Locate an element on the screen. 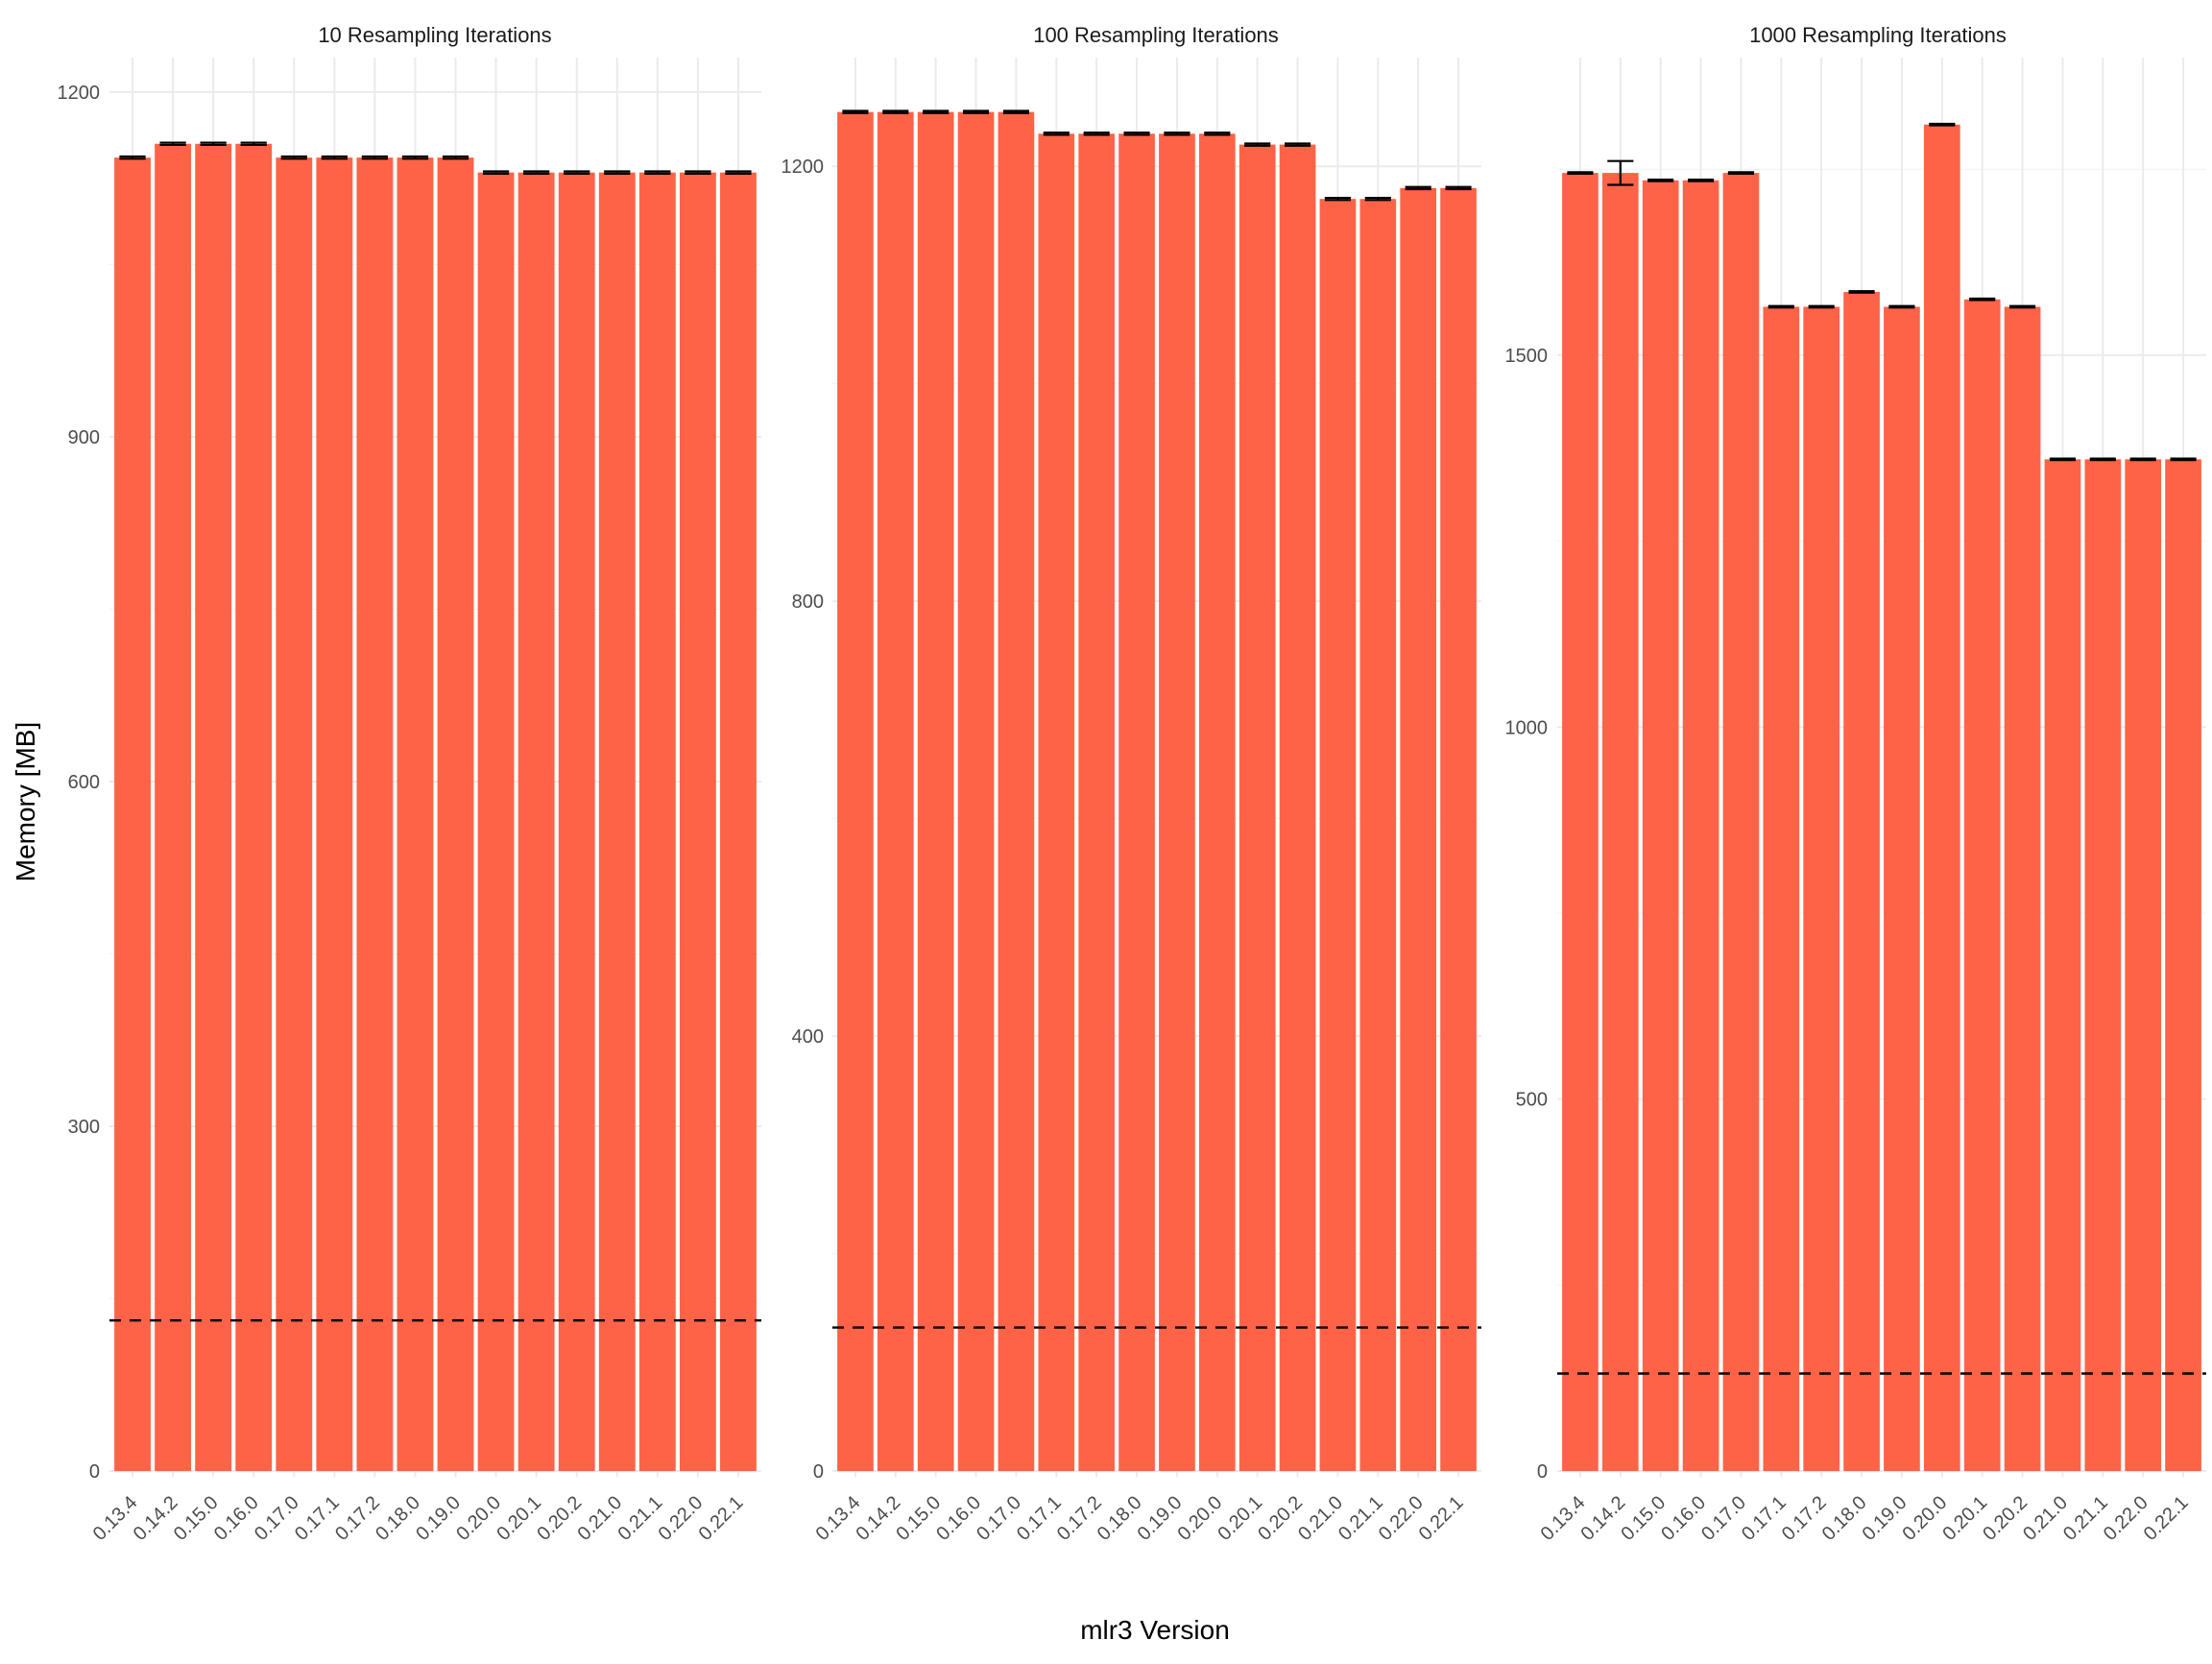 The height and width of the screenshot is (1664, 2212). x-tick-label: 0.13.4 is located at coordinates (1564, 1518).